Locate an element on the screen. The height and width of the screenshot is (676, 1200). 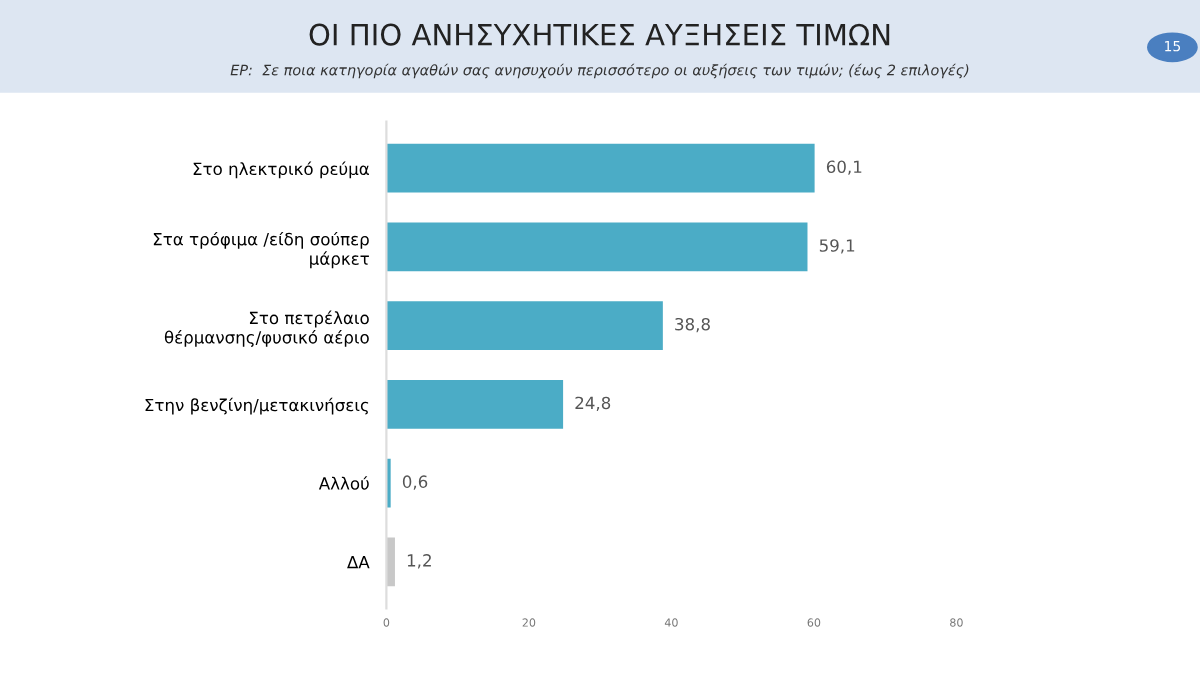
y-tick-label: Στην βενζίνη/μετακινήσεις is located at coordinates (257, 406).